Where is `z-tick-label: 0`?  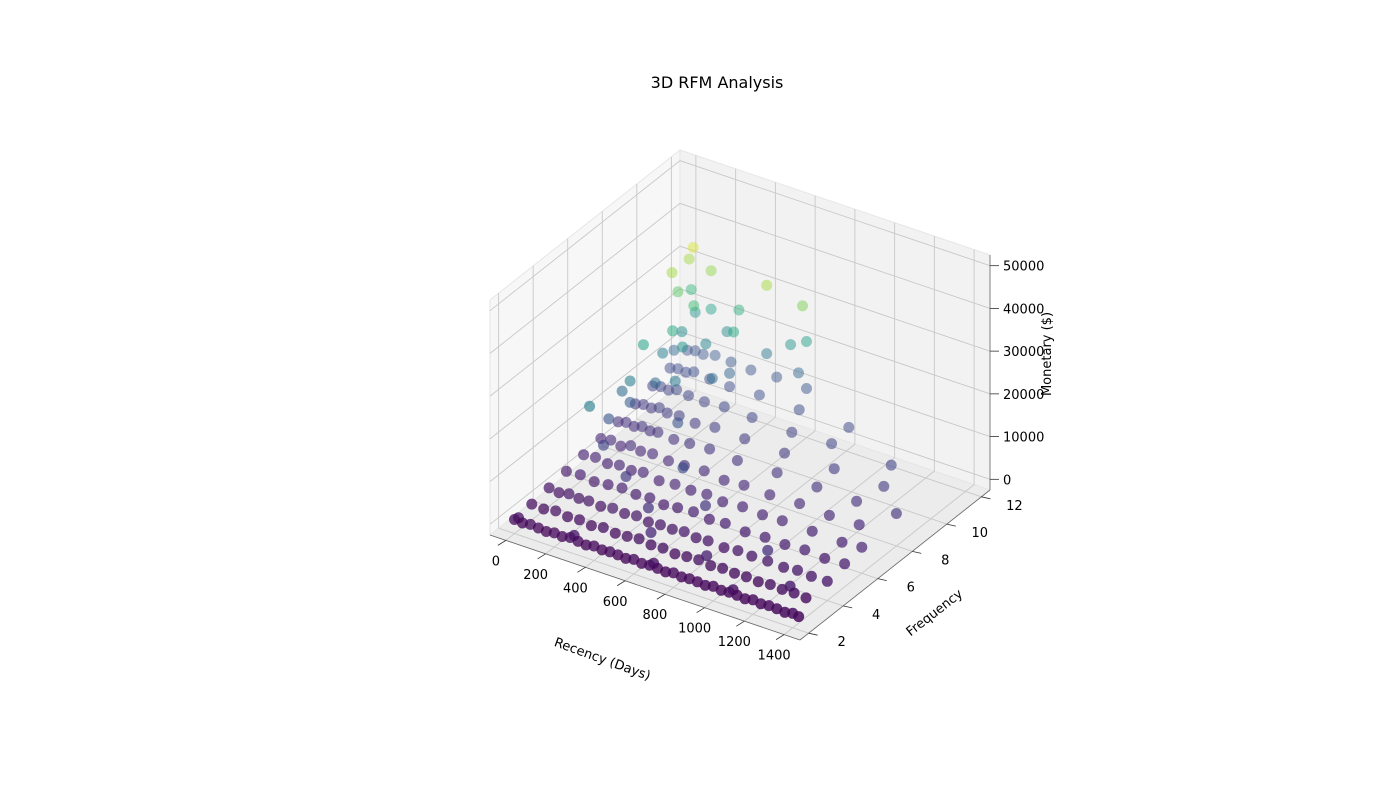 z-tick-label: 0 is located at coordinates (1007, 480).